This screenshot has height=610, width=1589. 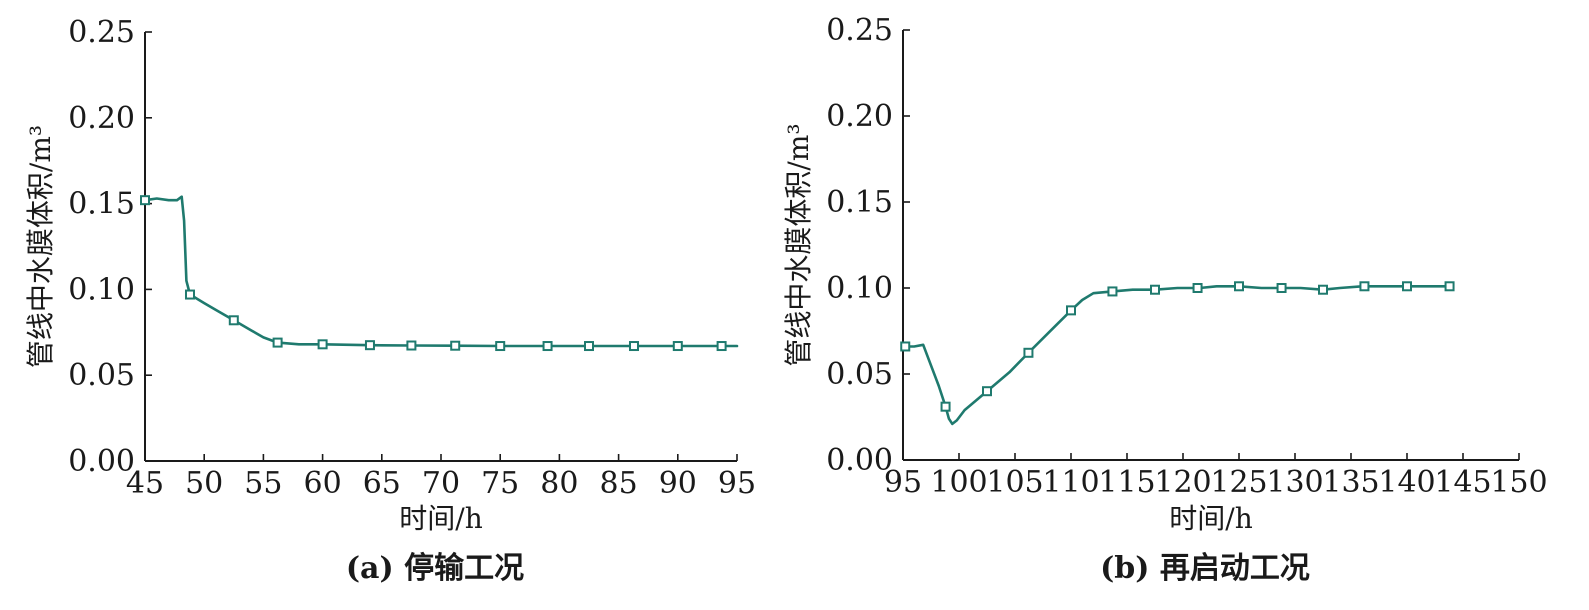 What do you see at coordinates (1238, 482) in the screenshot?
I see `x-tick-label: 125` at bounding box center [1238, 482].